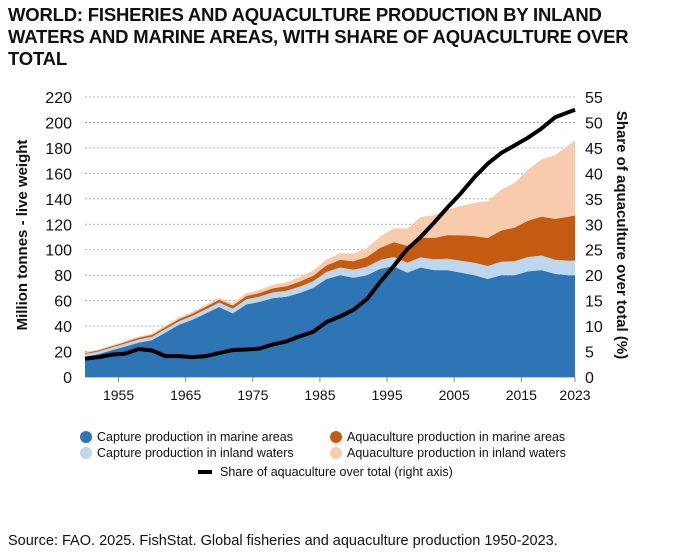 This screenshot has height=557, width=674. I want to click on legend-dot-capture-inland, so click(86, 453).